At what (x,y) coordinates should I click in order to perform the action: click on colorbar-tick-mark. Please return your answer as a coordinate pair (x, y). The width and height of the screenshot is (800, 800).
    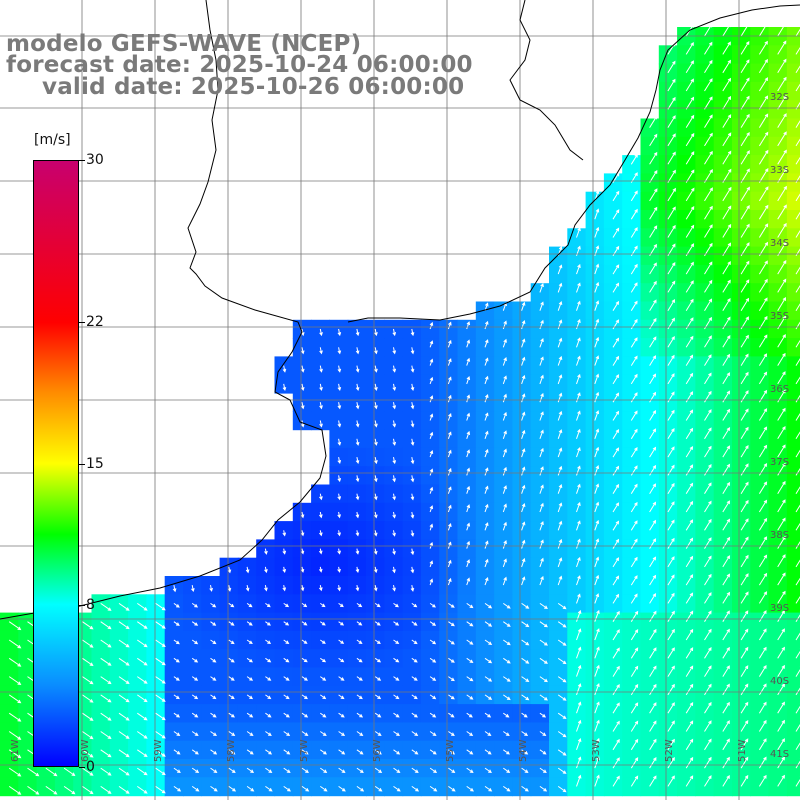
    Looking at the image, I should click on (82, 322).